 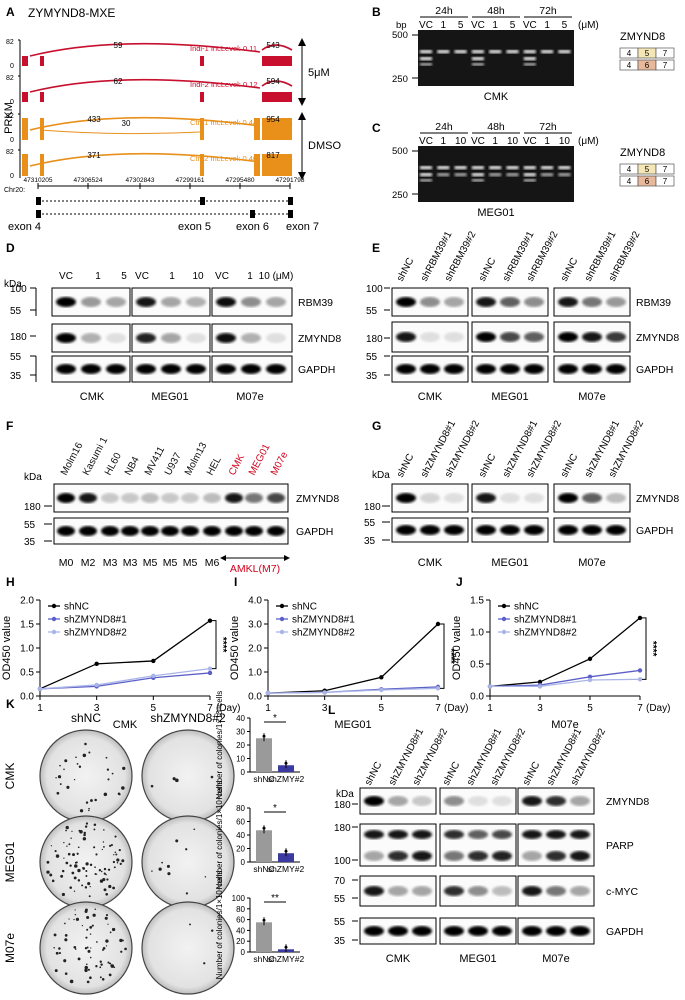 What do you see at coordinates (169, 397) in the screenshot?
I see `cell-line-label: MEG01` at bounding box center [169, 397].